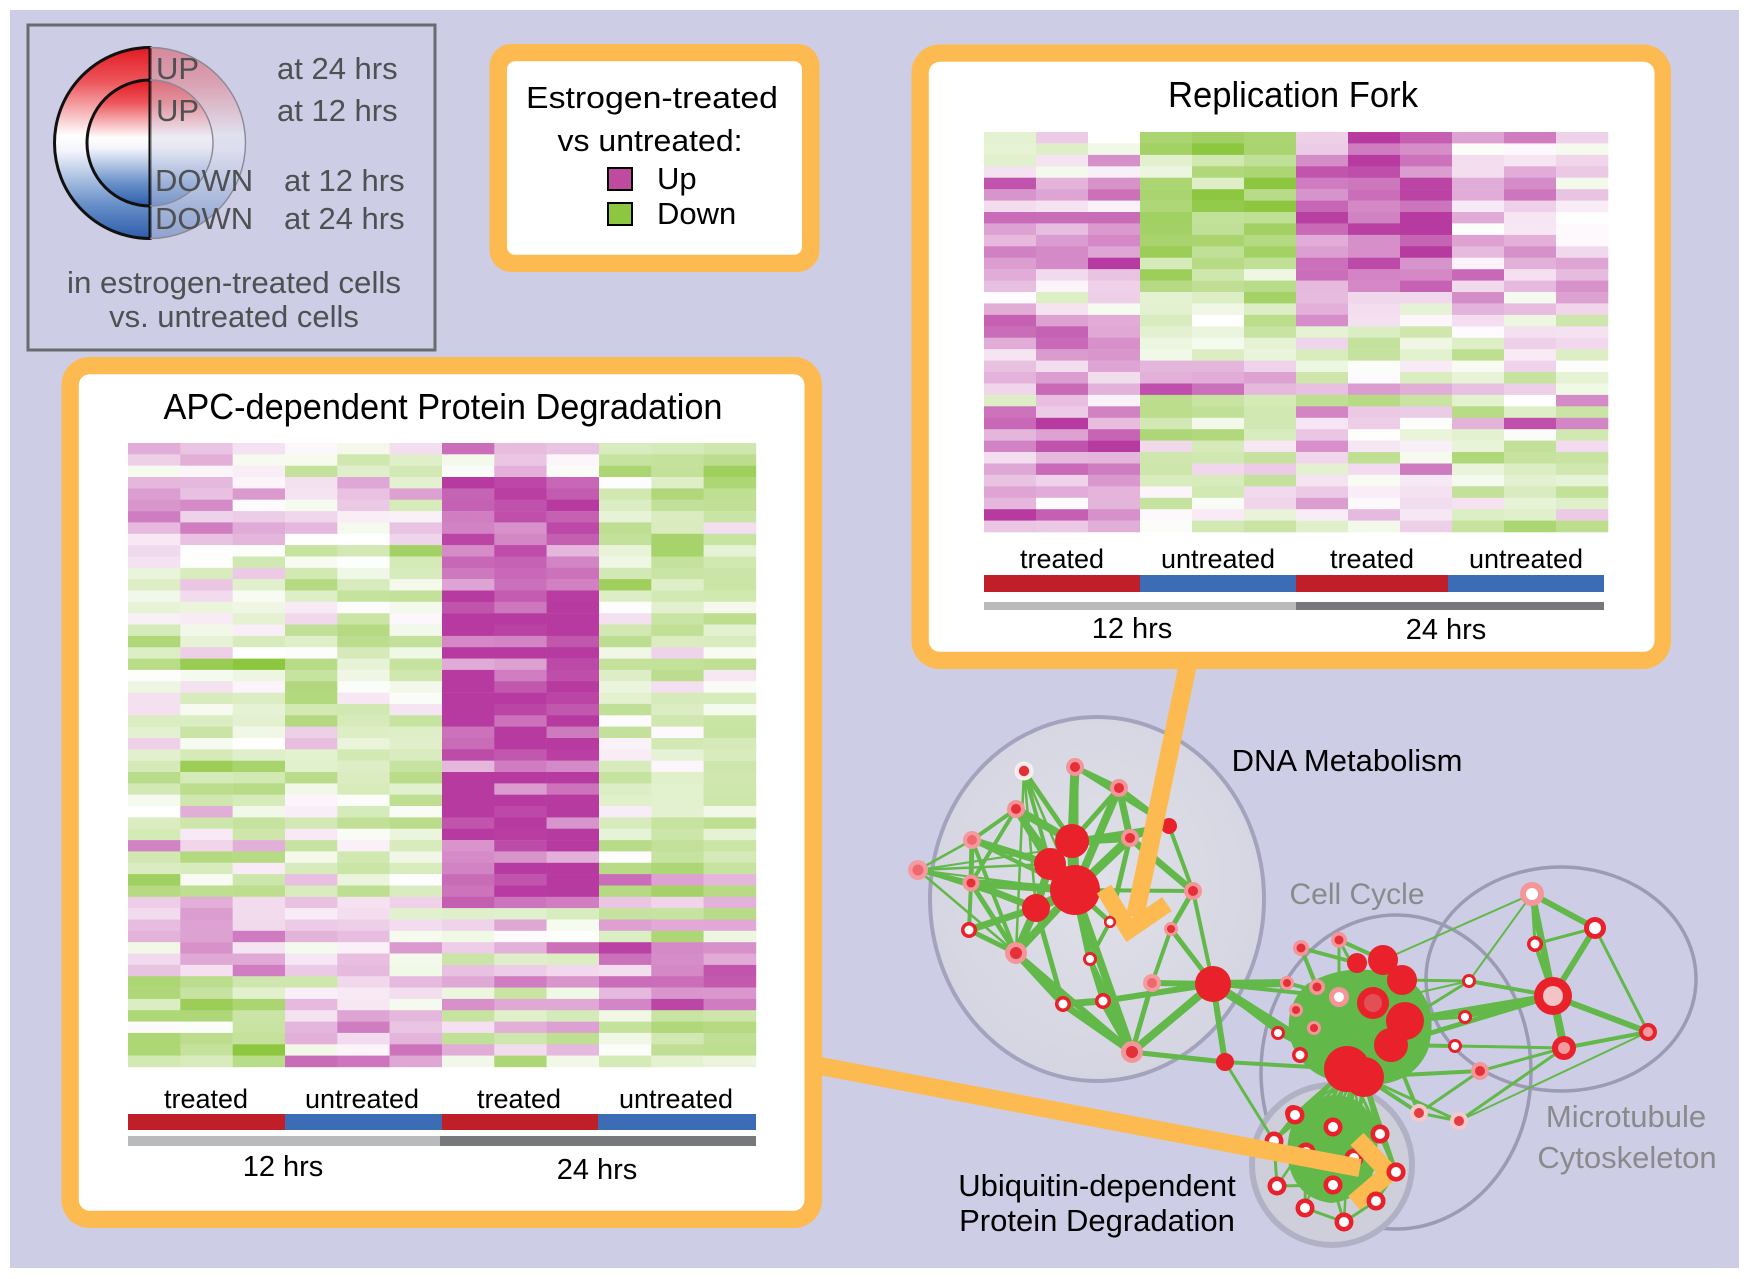 This screenshot has width=1750, height=1279. I want to click on svg-text: Protein Degradation, so click(1097, 1220).